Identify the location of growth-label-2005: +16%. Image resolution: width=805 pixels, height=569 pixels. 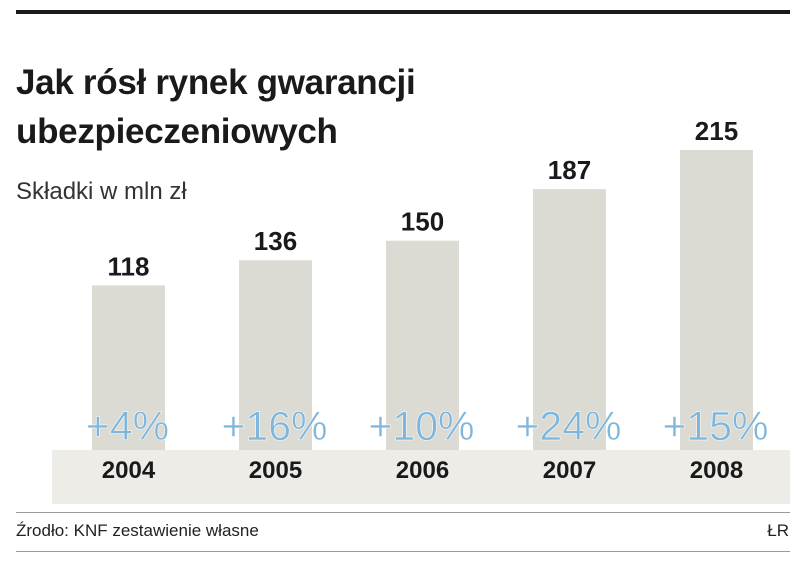
(274, 426).